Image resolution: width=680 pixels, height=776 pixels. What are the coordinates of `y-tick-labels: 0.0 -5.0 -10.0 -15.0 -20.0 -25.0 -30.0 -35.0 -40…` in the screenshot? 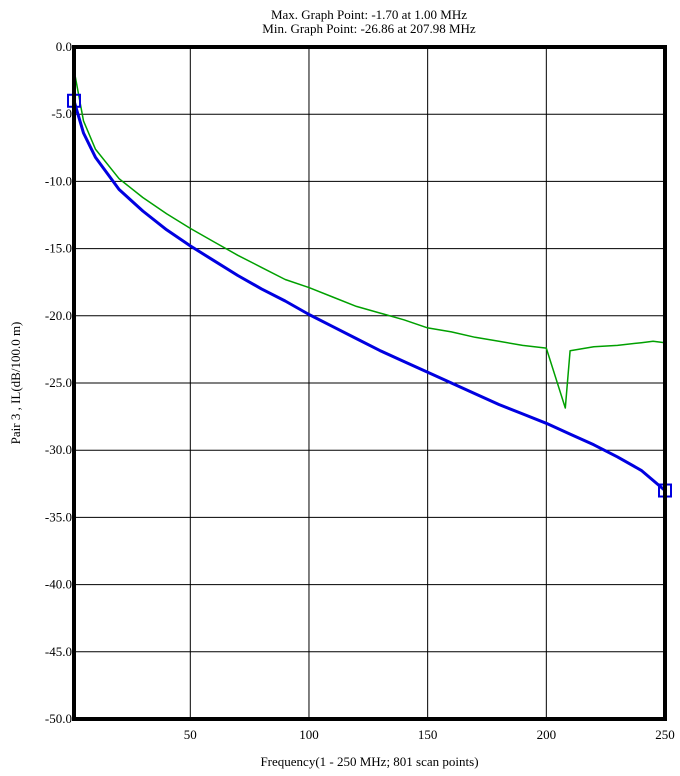 It's located at (58, 382).